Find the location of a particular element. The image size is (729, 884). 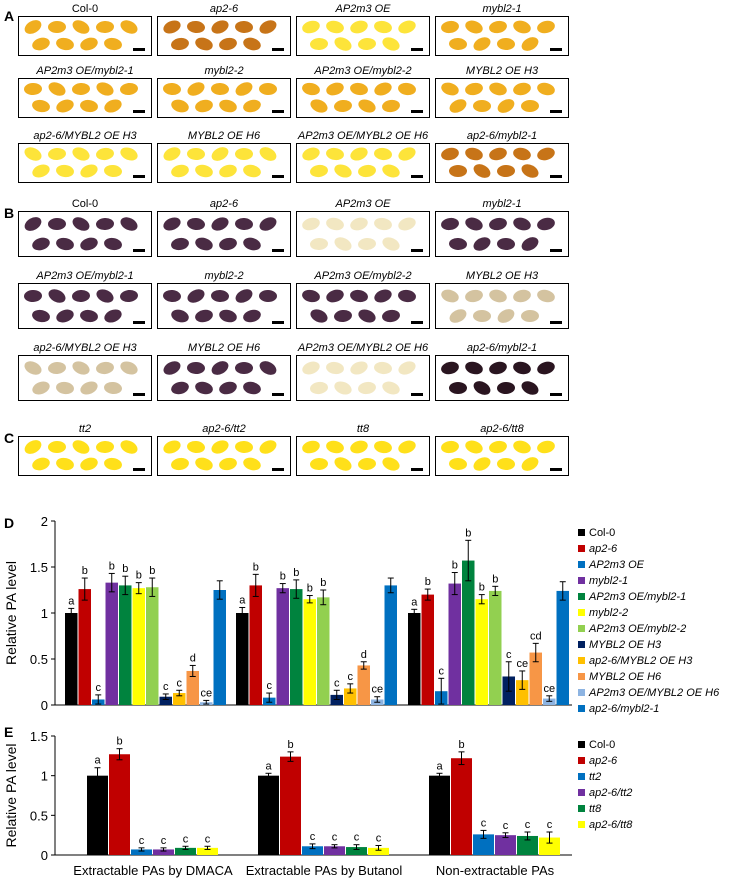

panel-a-tile-label: mybl2-1 is located at coordinates (502, 9).